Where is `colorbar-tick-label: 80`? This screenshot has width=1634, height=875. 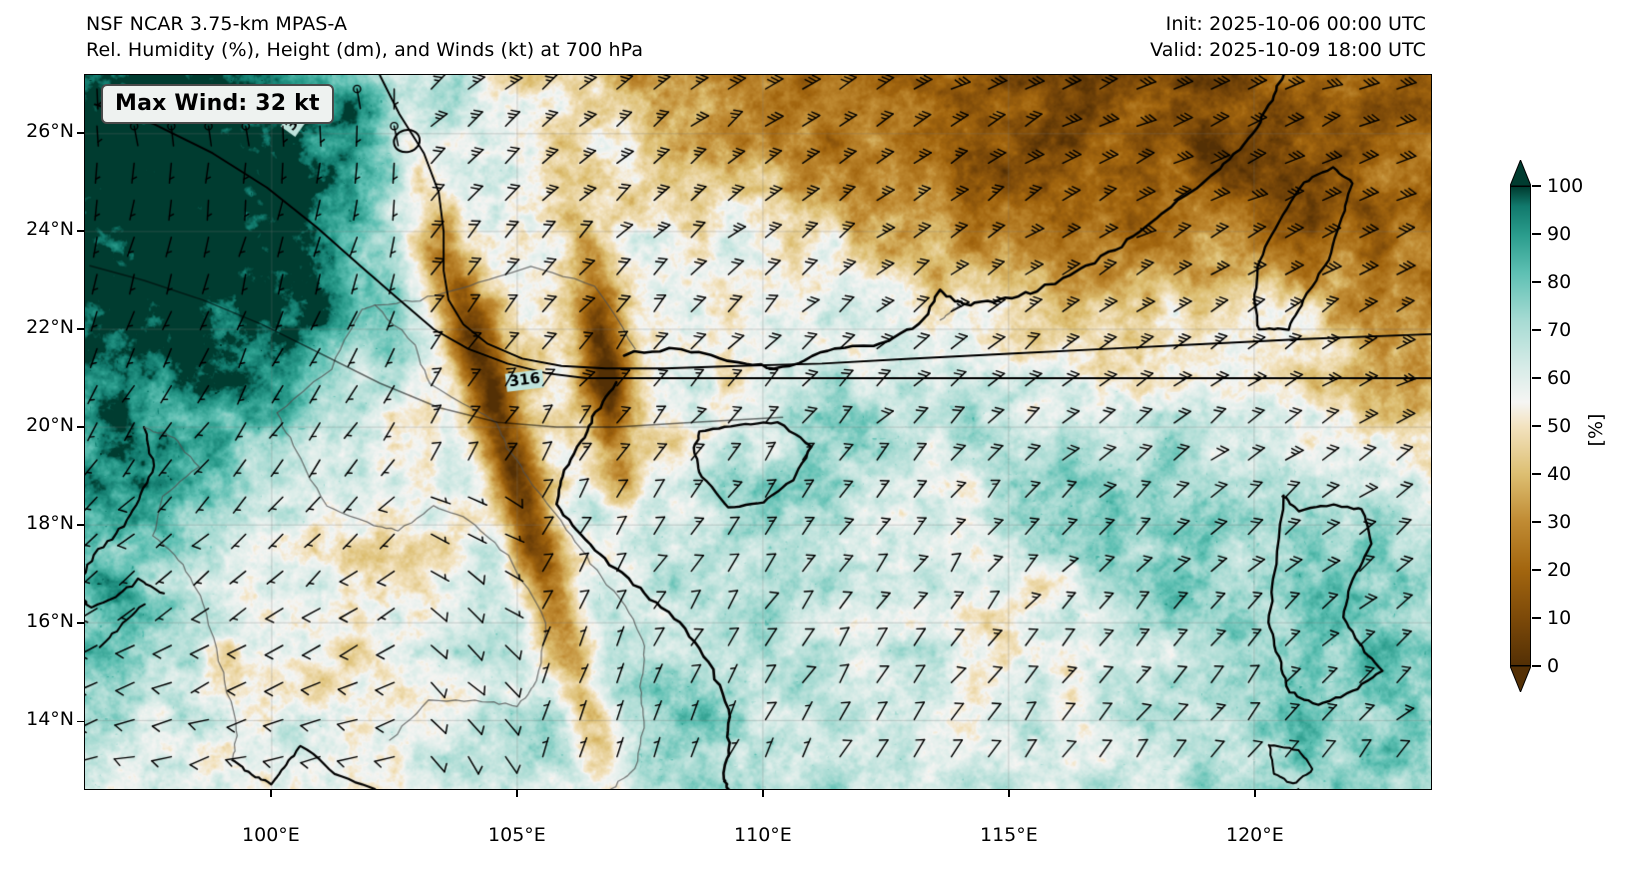
colorbar-tick-label: 80 is located at coordinates (1559, 282).